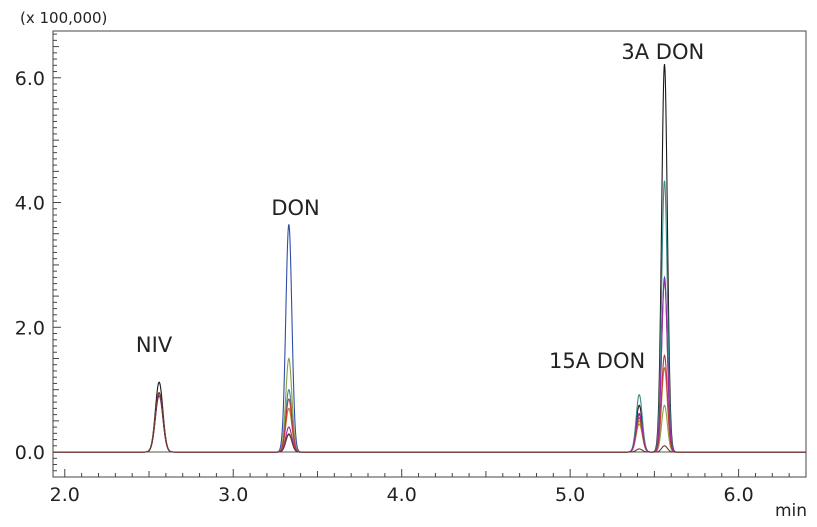 This screenshot has height=527, width=817. What do you see at coordinates (739, 495) in the screenshot?
I see `x-tick-label: 6.0` at bounding box center [739, 495].